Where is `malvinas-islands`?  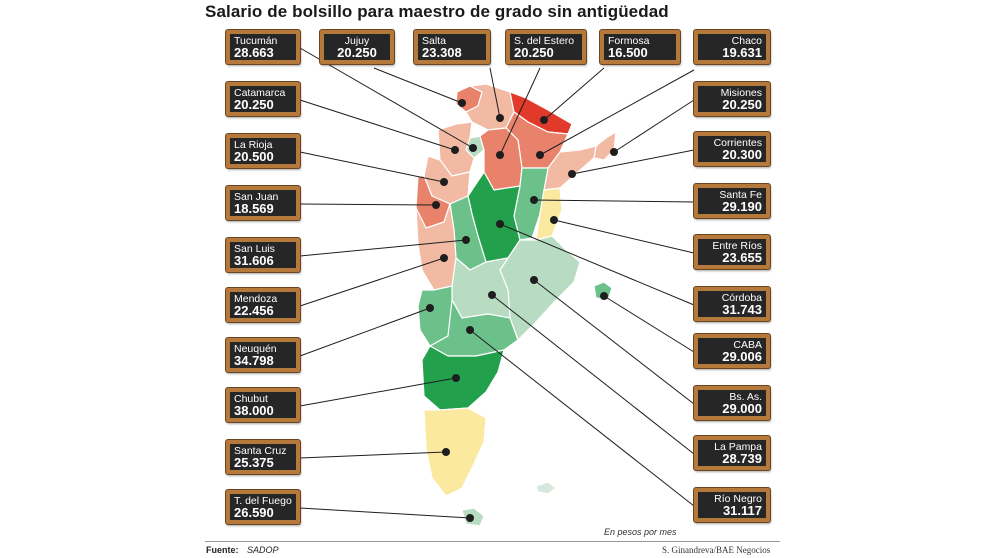 malvinas-islands is located at coordinates (546, 488).